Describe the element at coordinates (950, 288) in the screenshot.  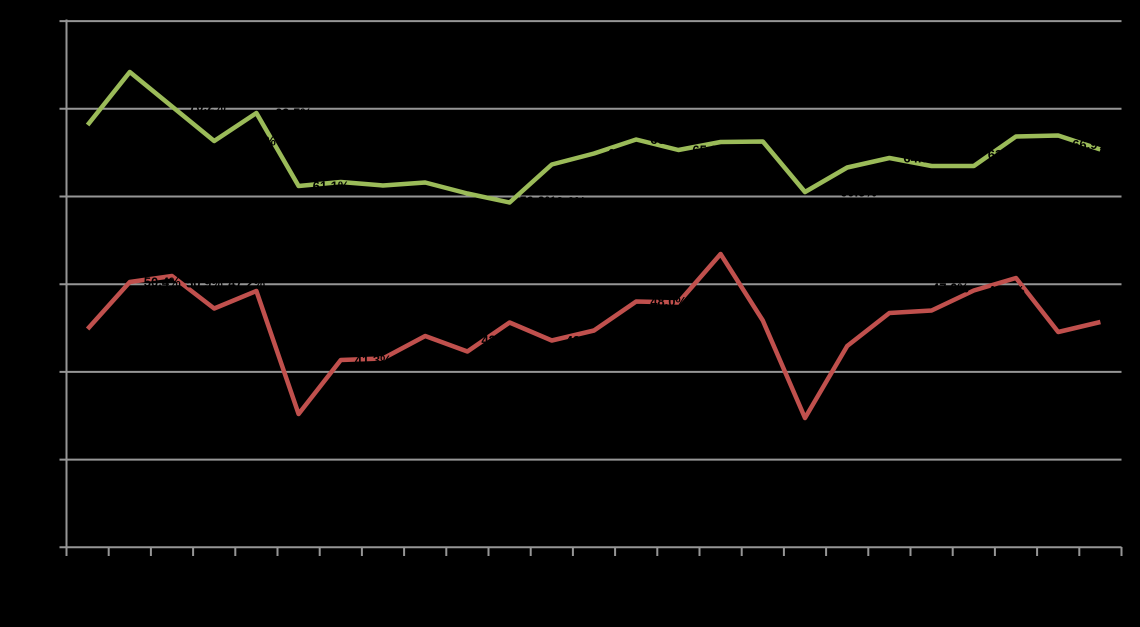
I see `svg-text: 47.0%` at that location.